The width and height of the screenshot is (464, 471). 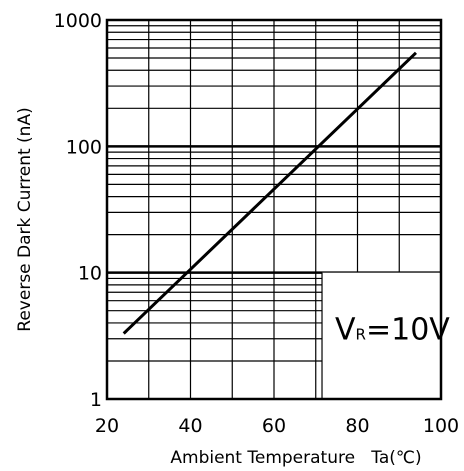 What do you see at coordinates (190, 426) in the screenshot?
I see `x-tick-label: 40` at bounding box center [190, 426].